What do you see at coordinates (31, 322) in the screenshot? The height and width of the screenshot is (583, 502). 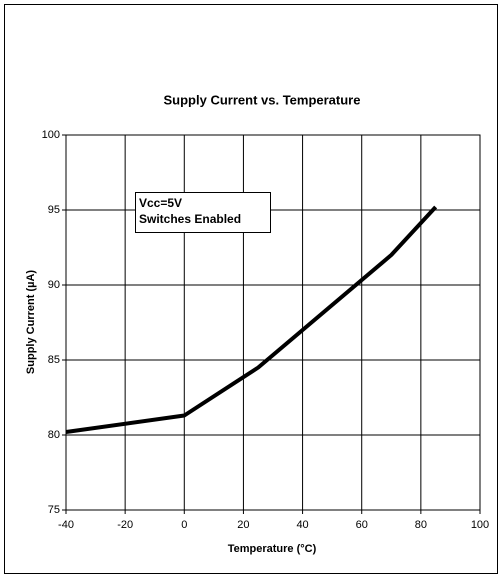 I see `y-axis-label: Supply Current (µA)` at bounding box center [31, 322].